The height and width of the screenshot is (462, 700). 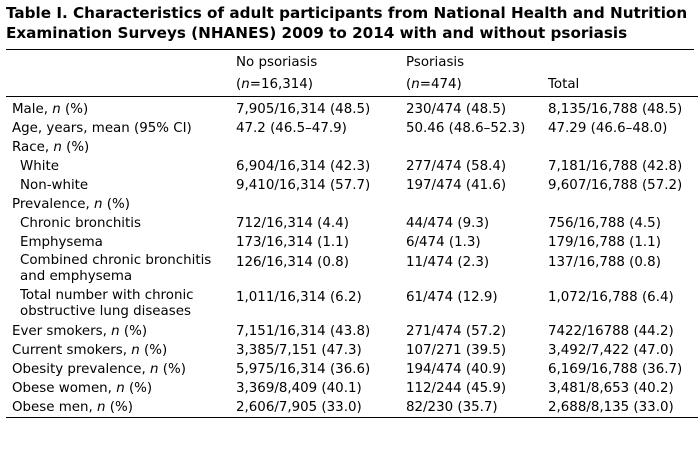 What do you see at coordinates (615, 369) in the screenshot?
I see `cell-total: 6,169/16,788 (36.7)` at bounding box center [615, 369].